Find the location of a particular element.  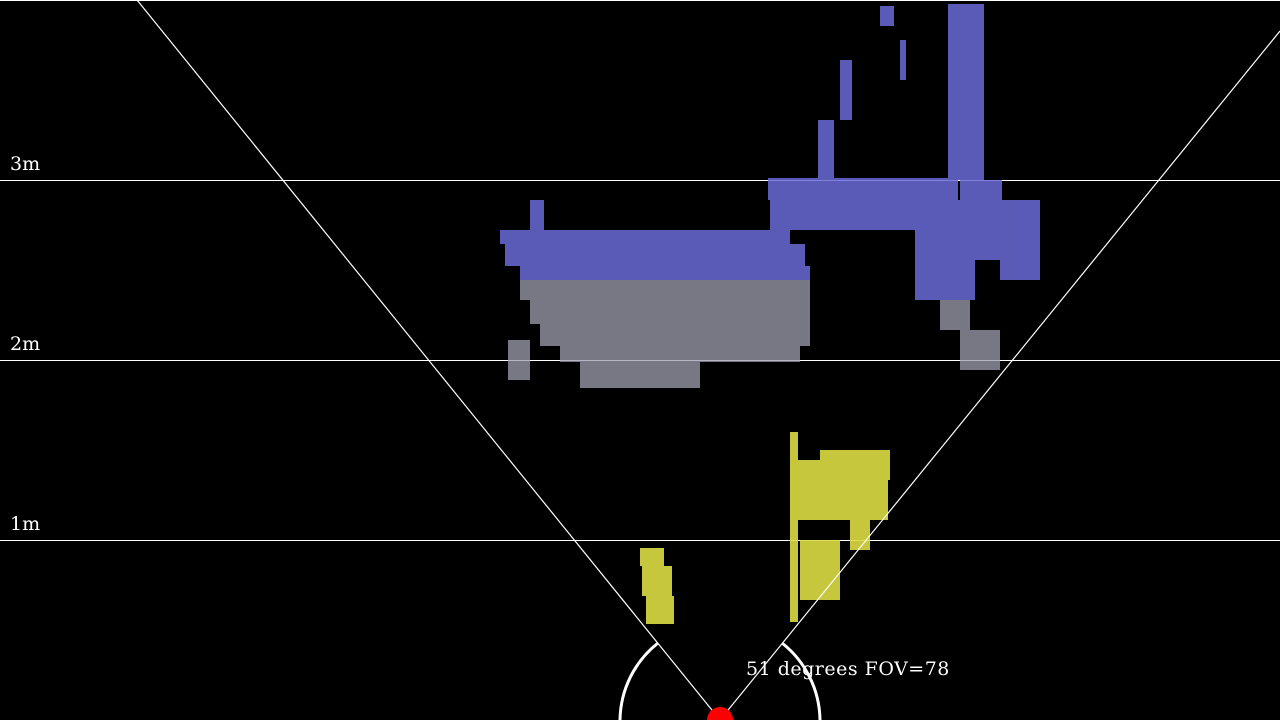

sensor-range-arc-right is located at coordinates (801, 680).